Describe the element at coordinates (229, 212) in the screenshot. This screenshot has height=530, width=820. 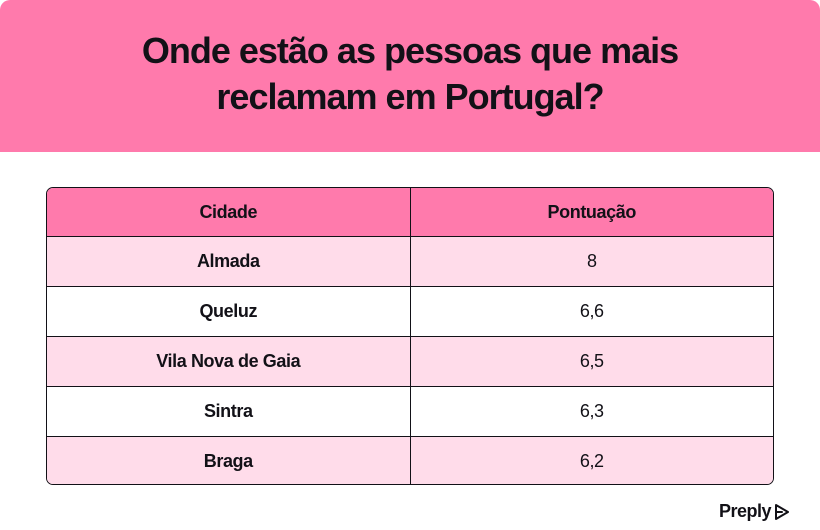
I see `column-header-city: Cidade` at that location.